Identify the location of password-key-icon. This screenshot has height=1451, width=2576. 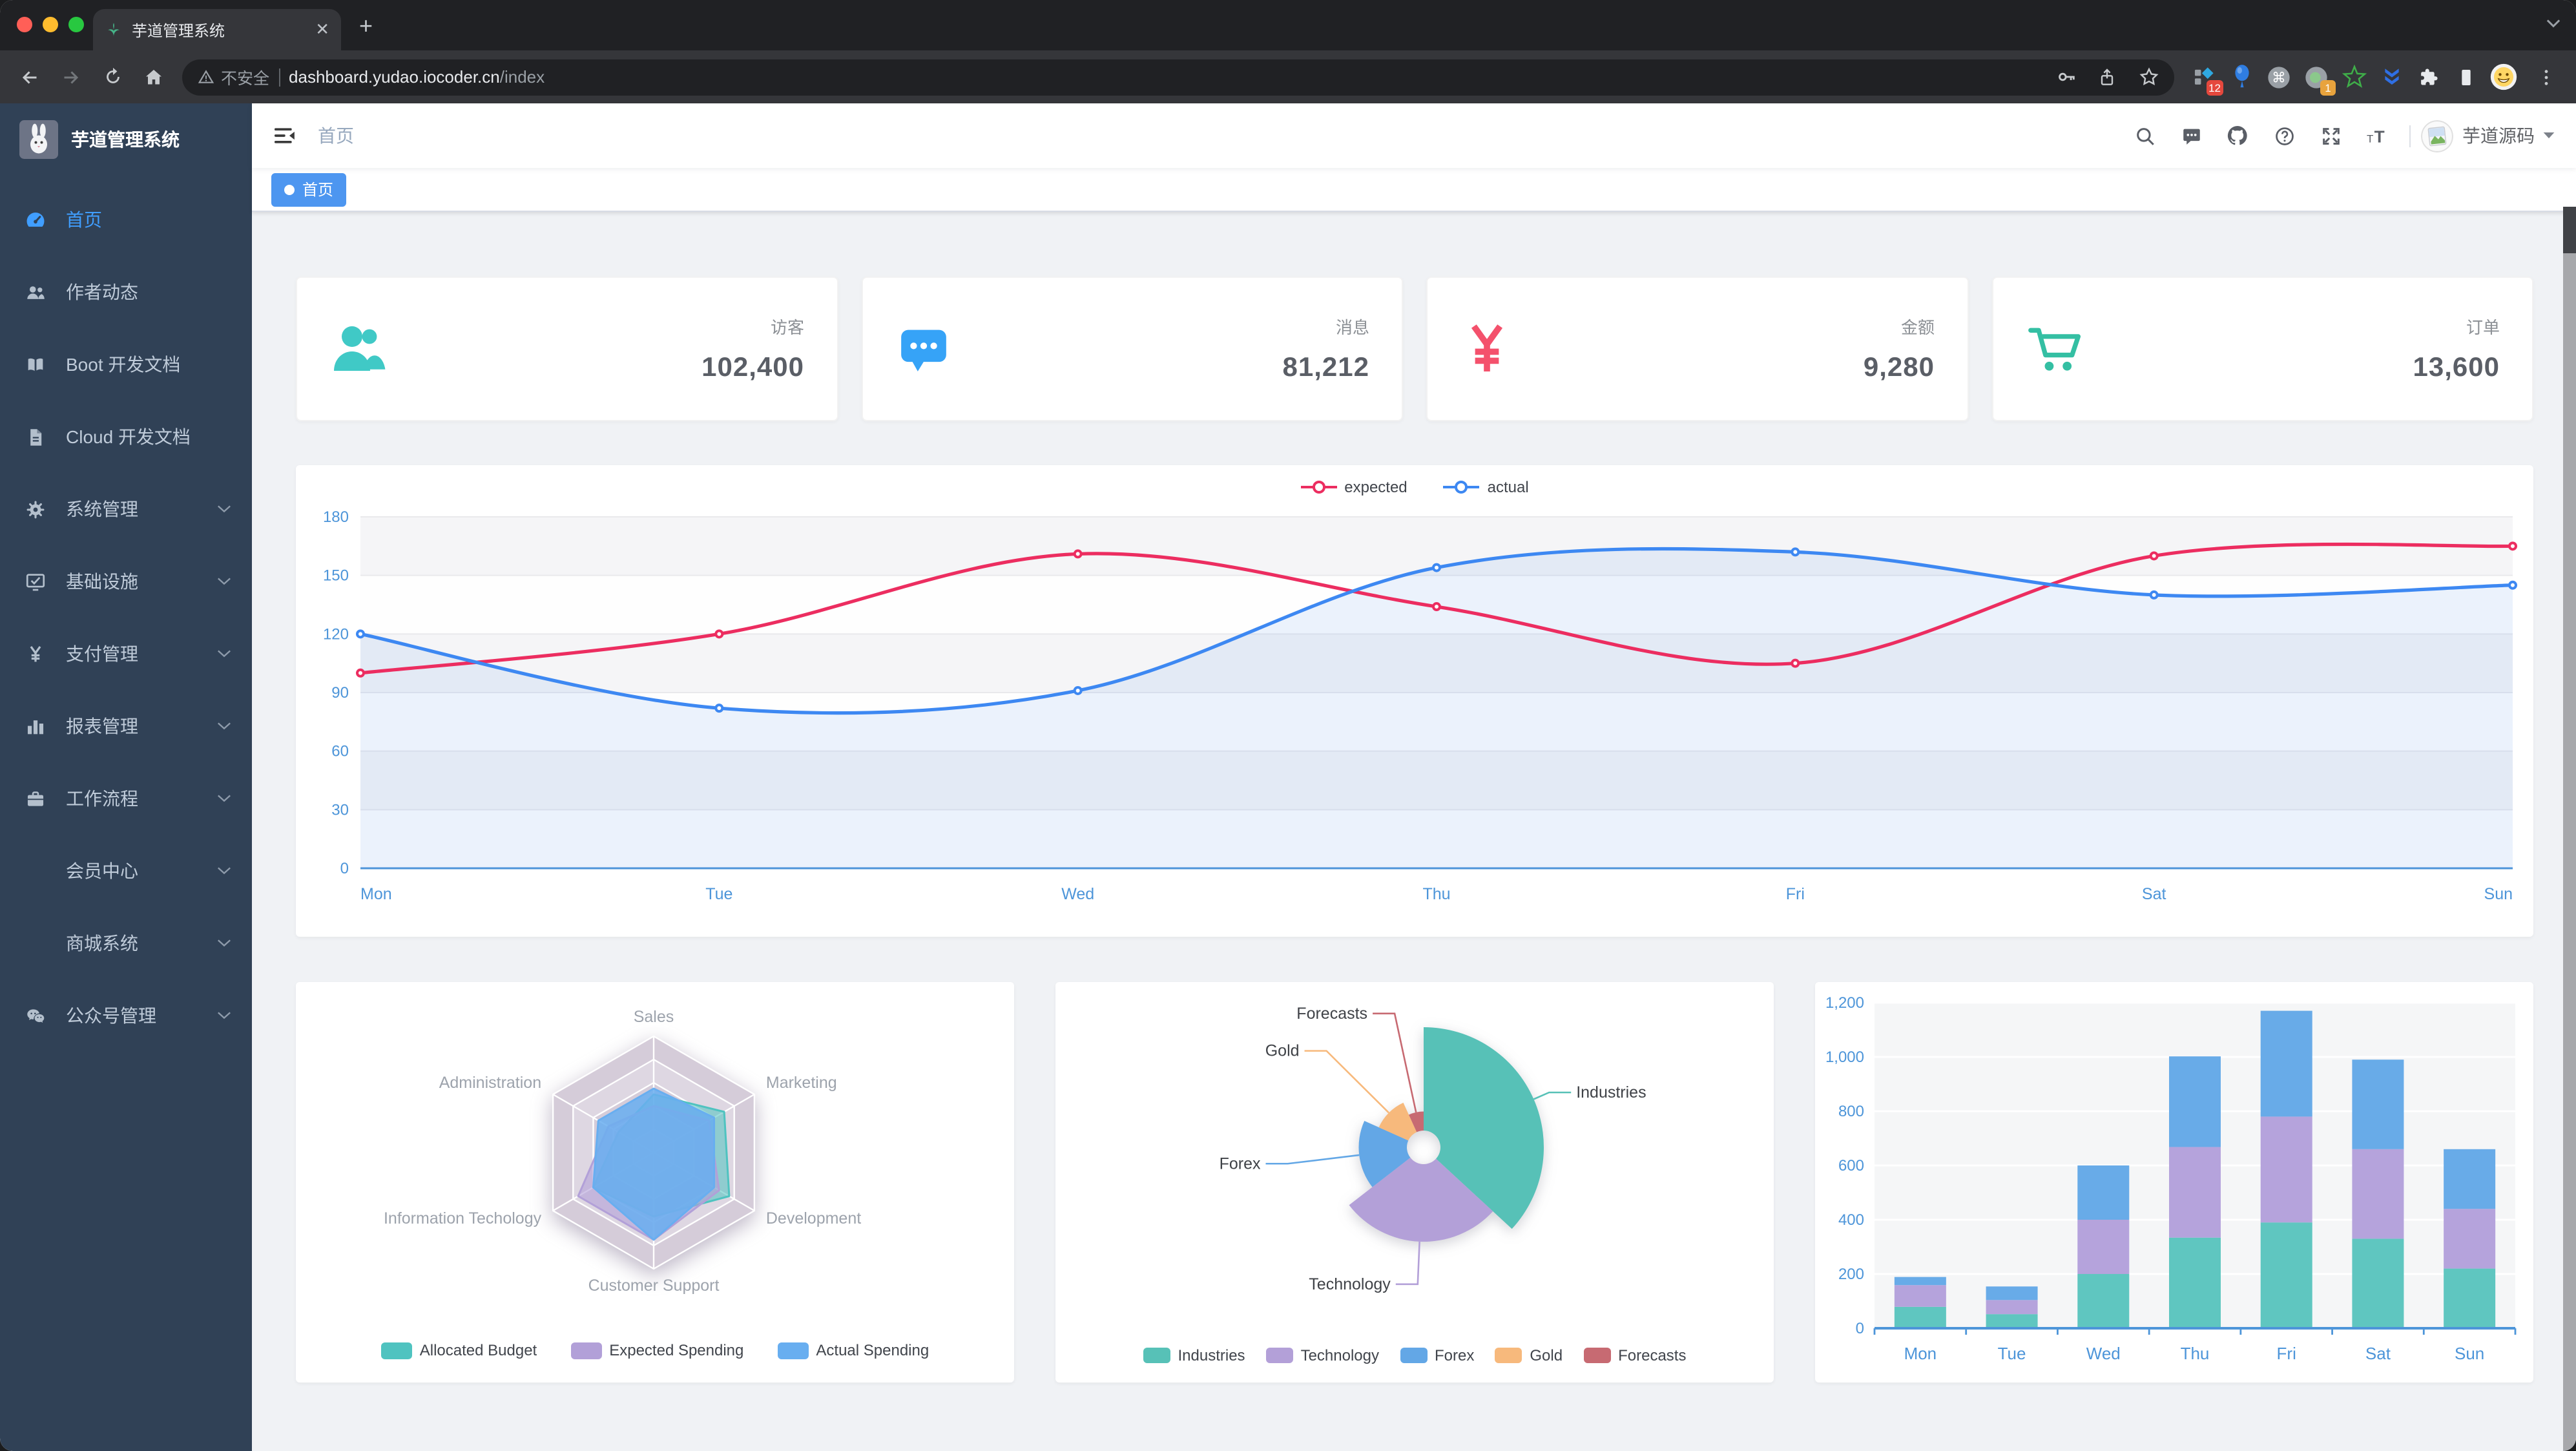
(2066, 77).